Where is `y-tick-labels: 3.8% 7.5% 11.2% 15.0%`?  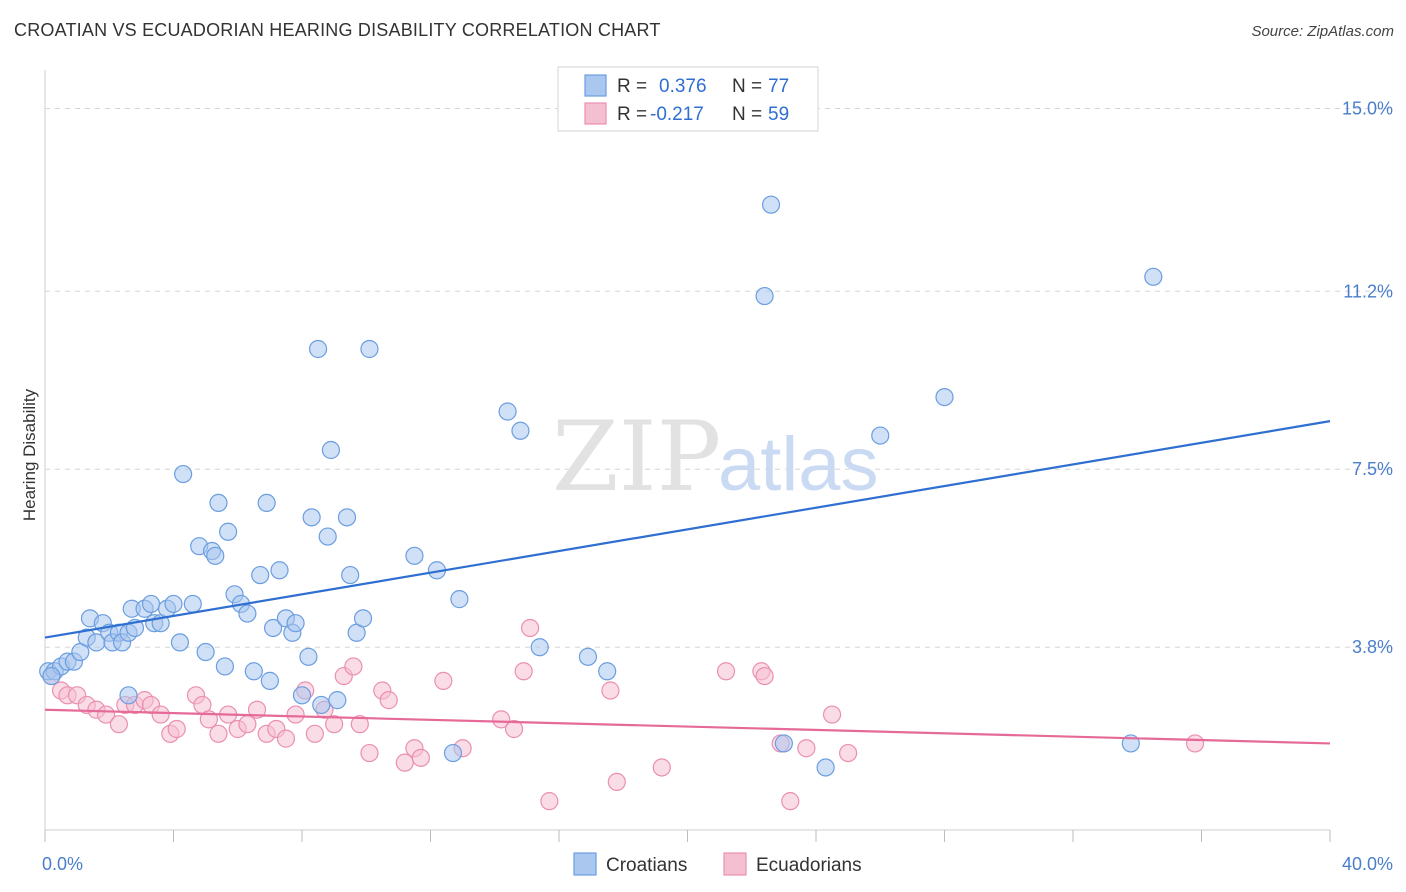 y-tick-labels: 3.8% 7.5% 11.2% 15.0% is located at coordinates (1367, 377).